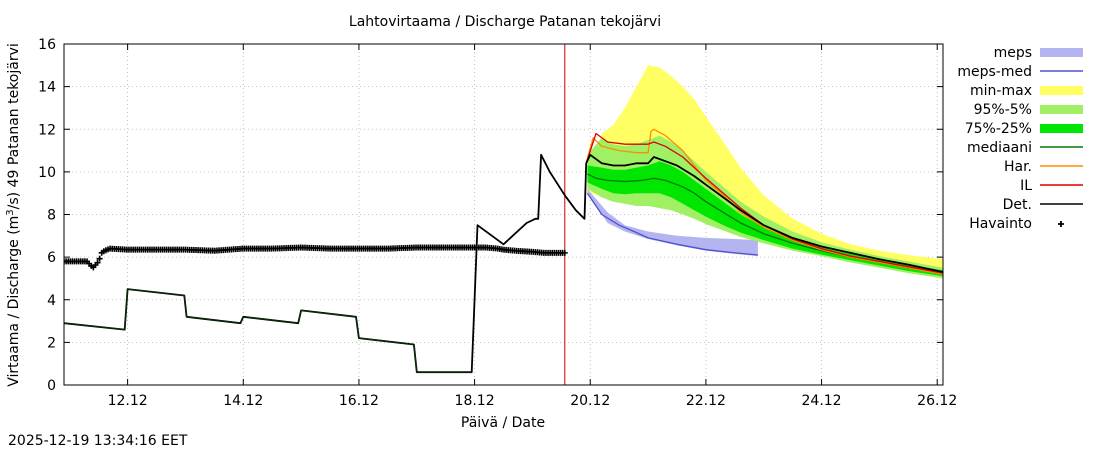  What do you see at coordinates (47, 173) in the screenshot?
I see `y-tick-label: 10` at bounding box center [47, 173].